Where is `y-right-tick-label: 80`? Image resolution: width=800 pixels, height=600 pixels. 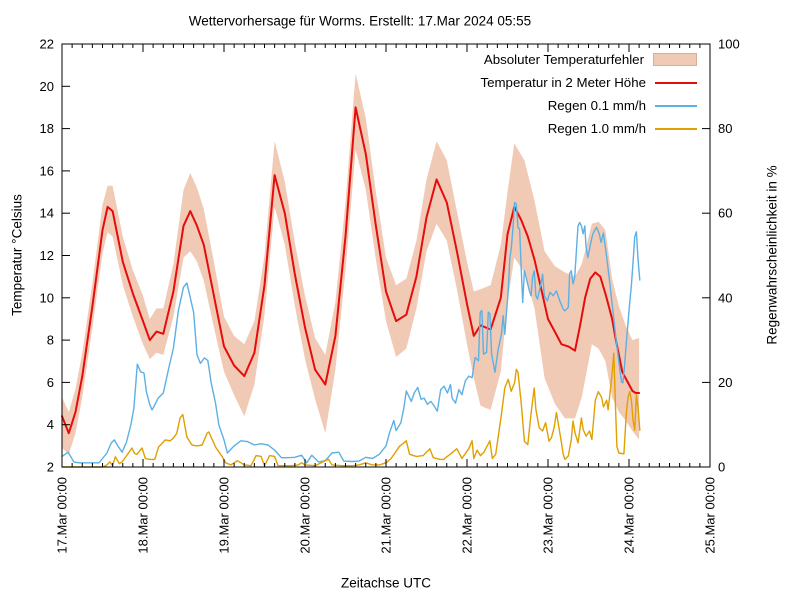
y-right-tick-label: 80 is located at coordinates (725, 128).